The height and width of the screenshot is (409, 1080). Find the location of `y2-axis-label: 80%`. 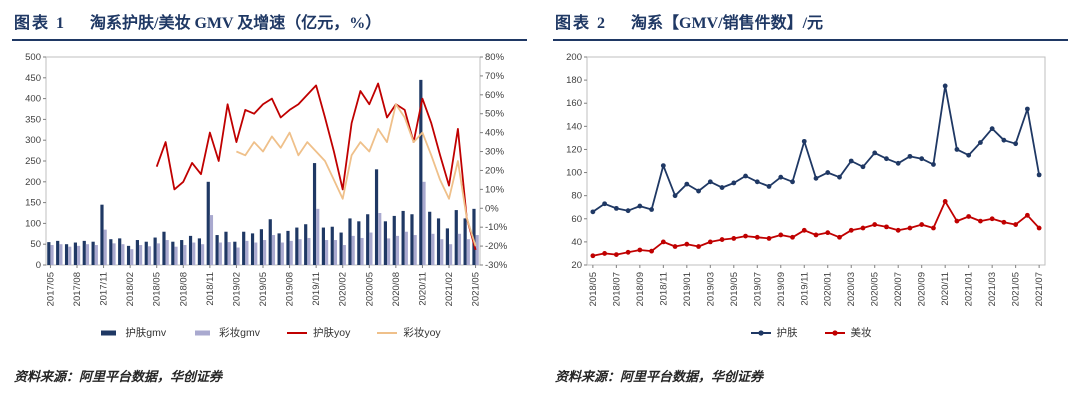

y2-axis-label: 80% is located at coordinates (495, 57).